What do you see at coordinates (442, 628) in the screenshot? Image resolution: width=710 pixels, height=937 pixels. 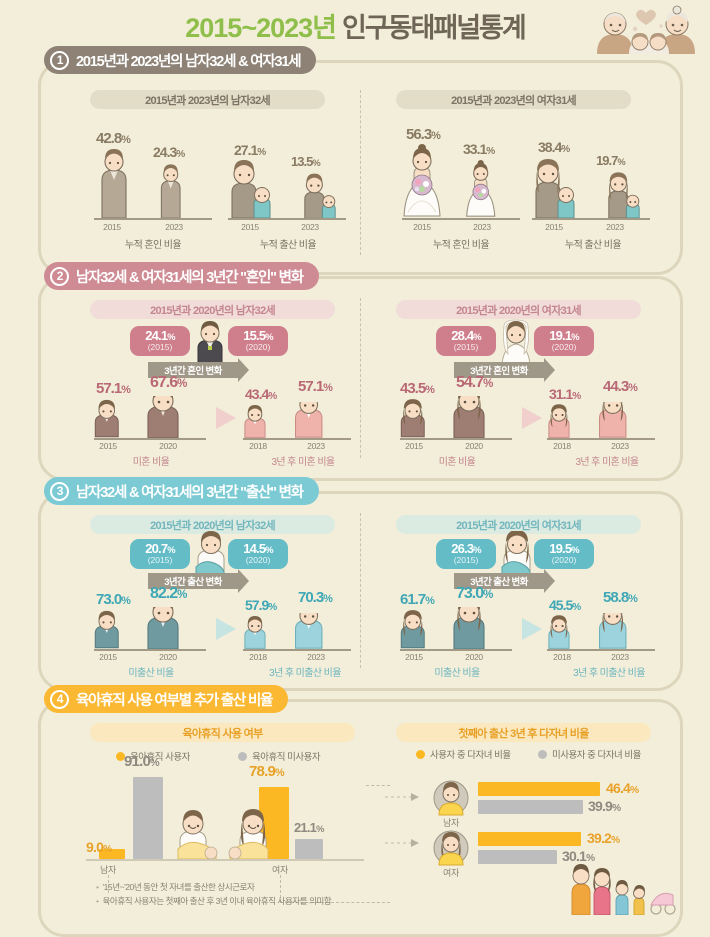 I see `women-nobirth-figures` at bounding box center [442, 628].